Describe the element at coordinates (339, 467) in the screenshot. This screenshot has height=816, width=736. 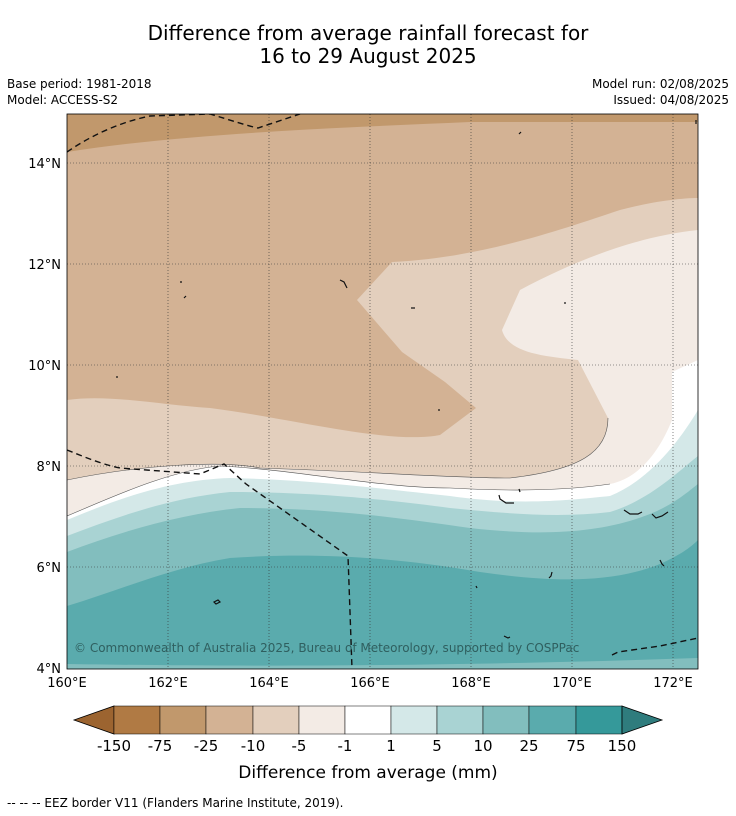
I see `contour-lines` at that location.